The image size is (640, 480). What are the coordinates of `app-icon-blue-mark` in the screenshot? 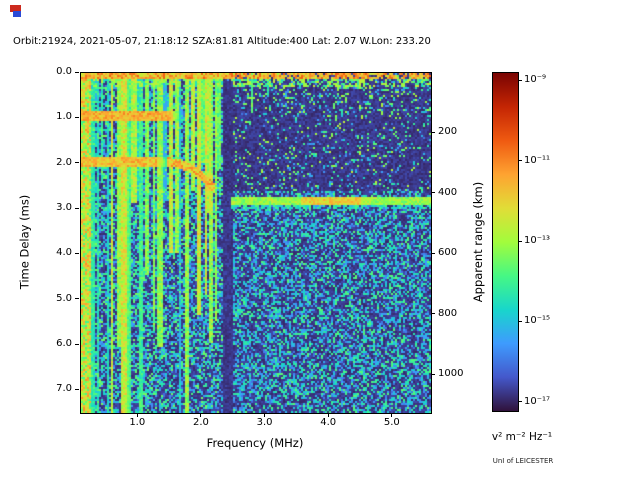 It's located at (17, 14).